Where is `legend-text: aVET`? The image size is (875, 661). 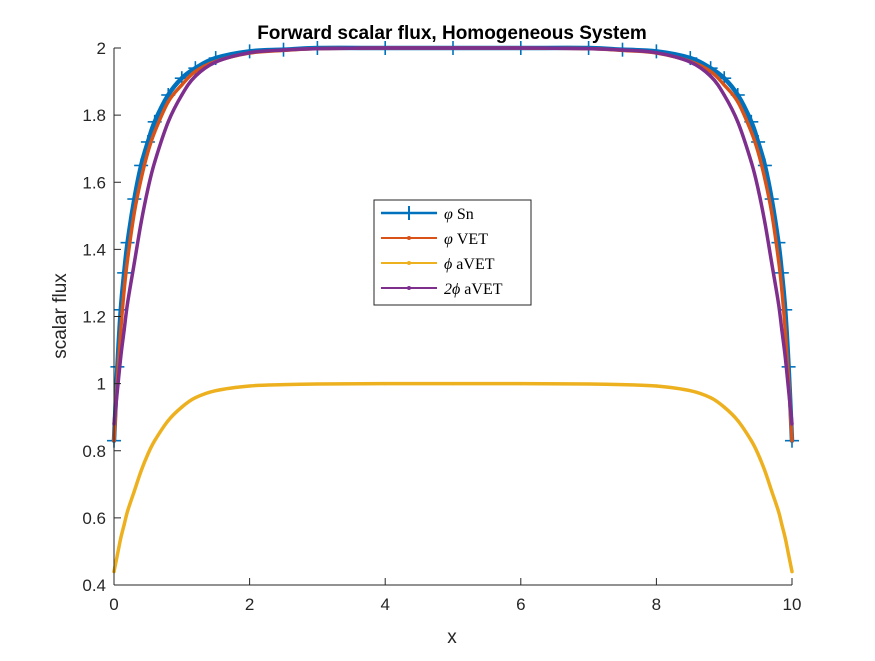
legend-text: aVET is located at coordinates (481, 289).